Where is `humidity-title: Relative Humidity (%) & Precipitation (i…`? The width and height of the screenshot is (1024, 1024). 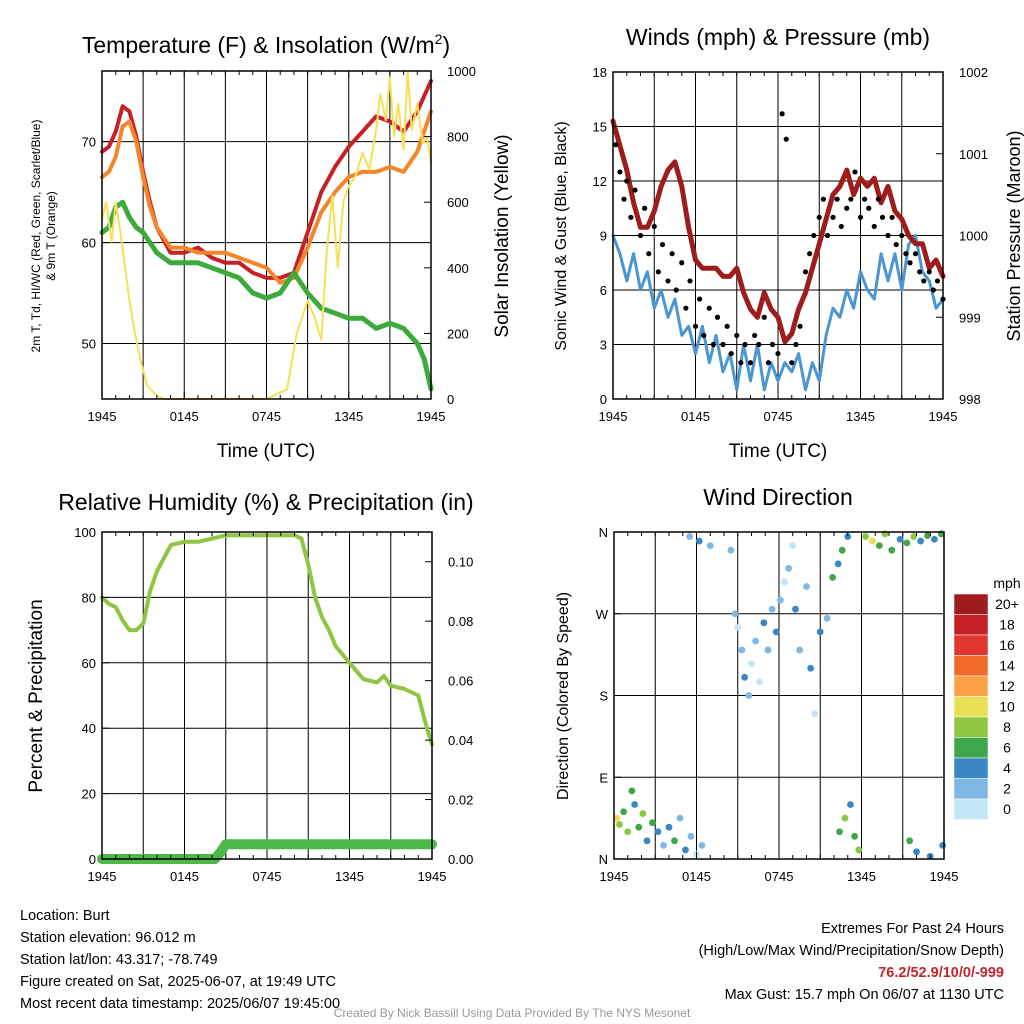
humidity-title: Relative Humidity (%) & Precipitation (i… is located at coordinates (265, 502).